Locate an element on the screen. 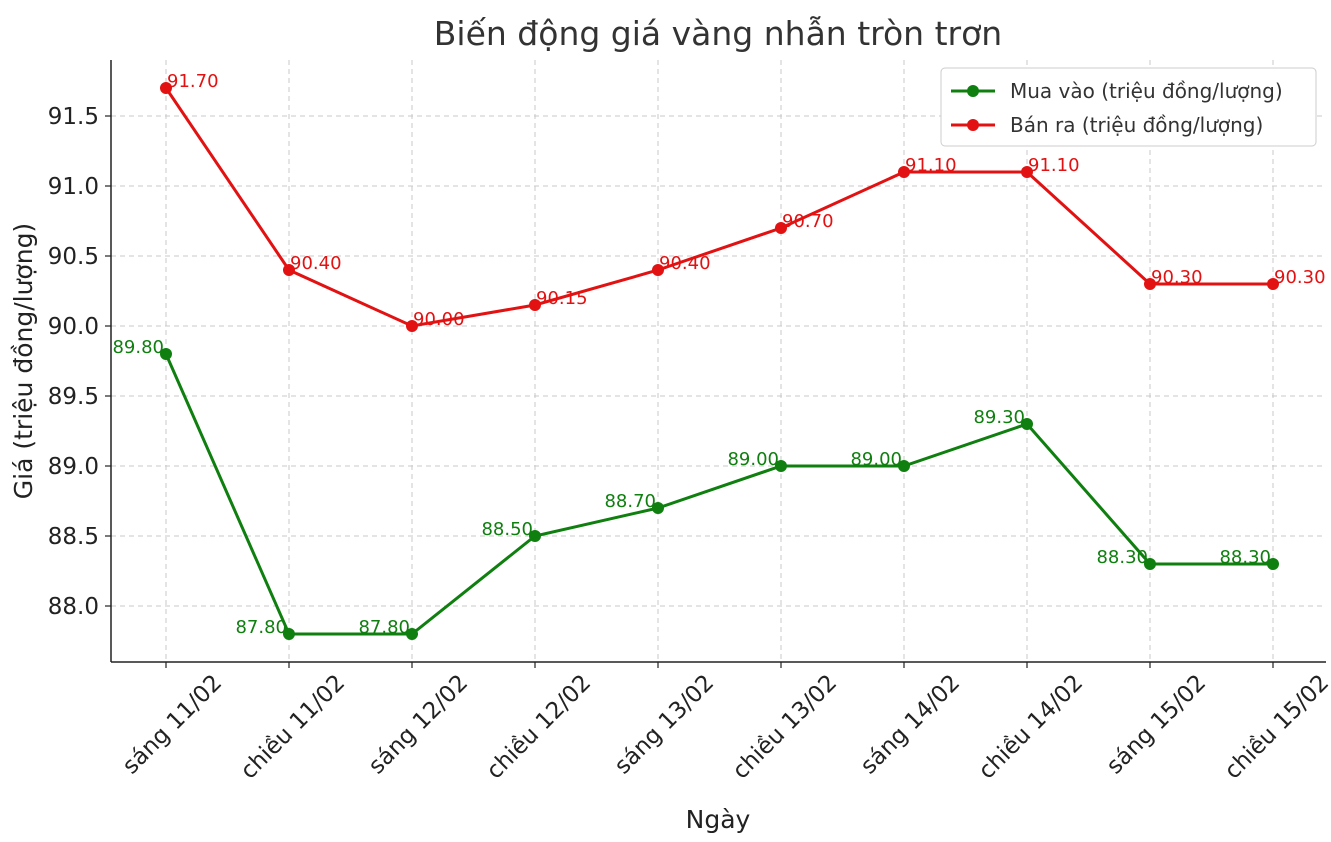 The image size is (1331, 842). legend-marker-buy is located at coordinates (973, 91).